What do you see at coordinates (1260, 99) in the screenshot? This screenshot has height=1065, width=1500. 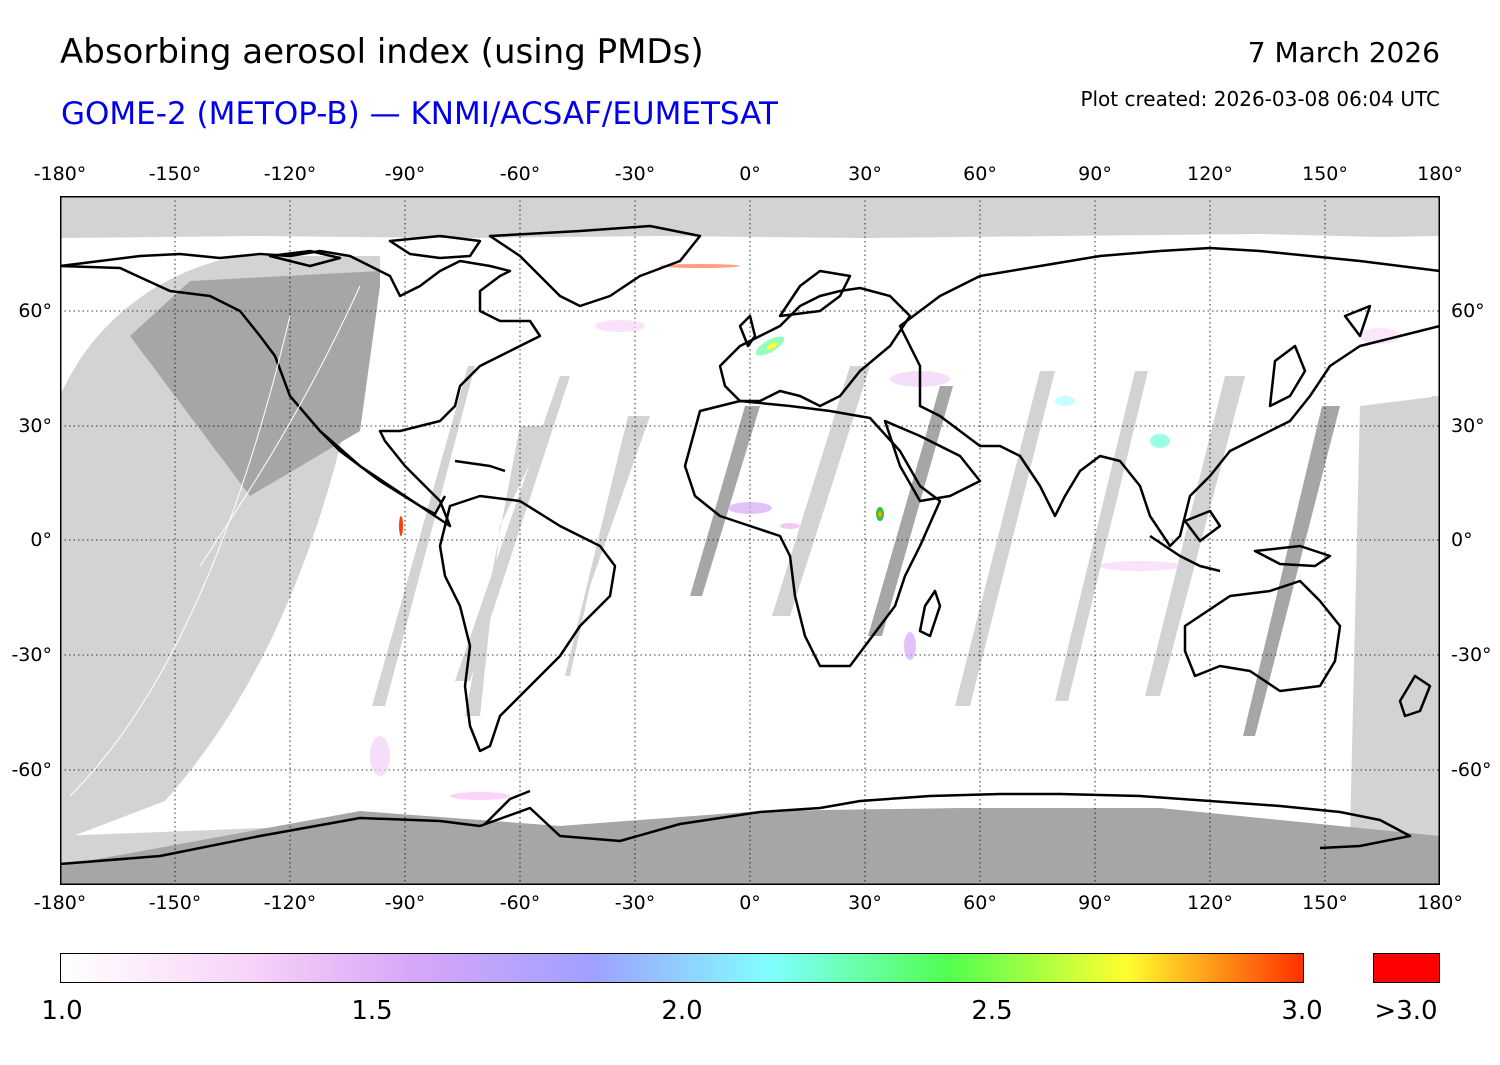 I see `plot-created-timestamp: Plot created: 2026-03-08 06:04 UTC` at bounding box center [1260, 99].